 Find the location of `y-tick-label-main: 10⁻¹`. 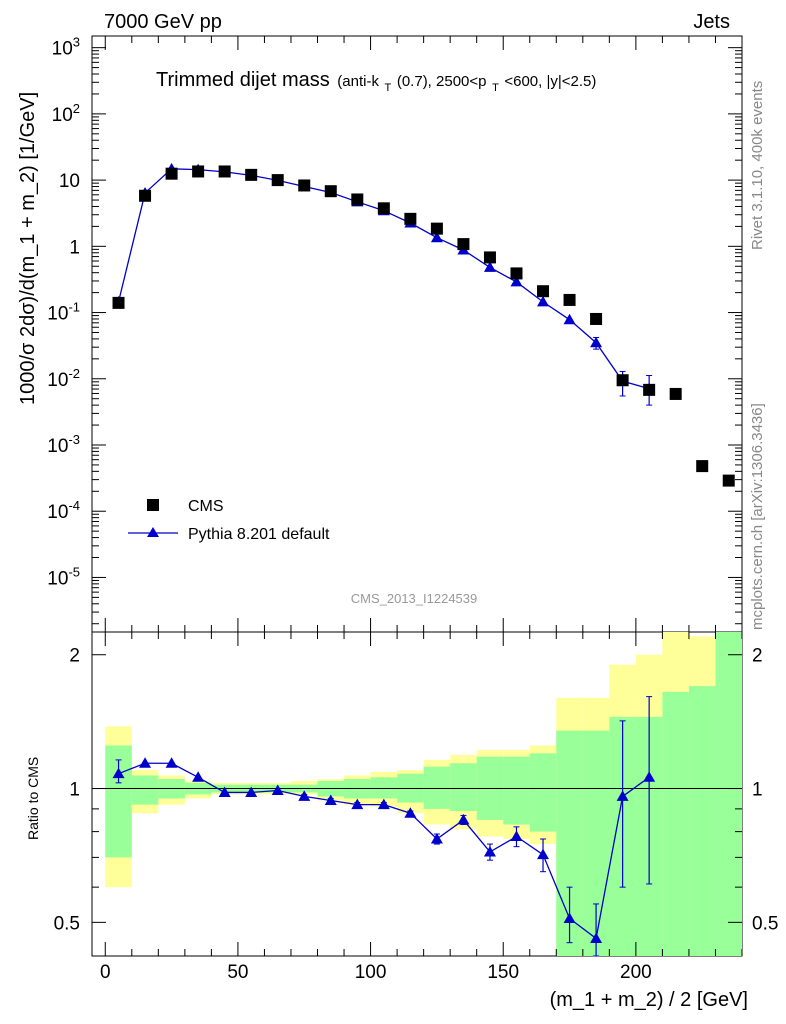

y-tick-label-main: 10⁻¹ is located at coordinates (63, 312).